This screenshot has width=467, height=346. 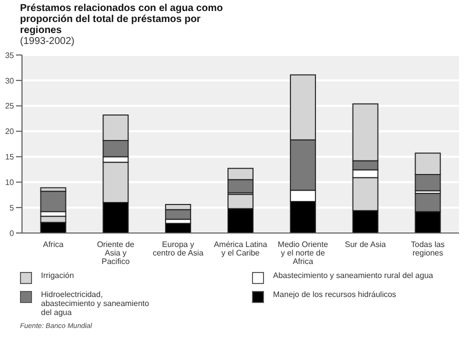 I want to click on y-tick-label: 5, so click(x=12, y=207).